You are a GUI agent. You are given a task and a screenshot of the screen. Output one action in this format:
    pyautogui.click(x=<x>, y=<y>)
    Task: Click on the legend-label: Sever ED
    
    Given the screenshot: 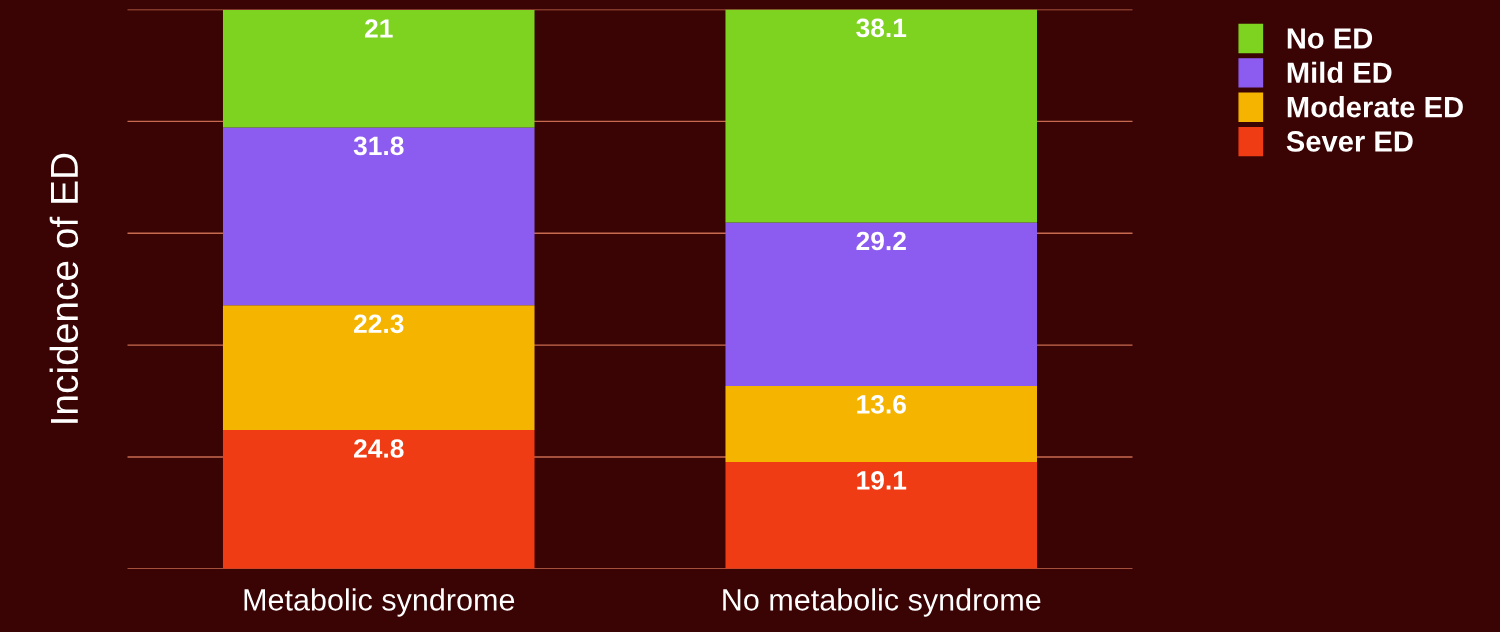 What is the action you would take?
    pyautogui.click(x=1349, y=141)
    